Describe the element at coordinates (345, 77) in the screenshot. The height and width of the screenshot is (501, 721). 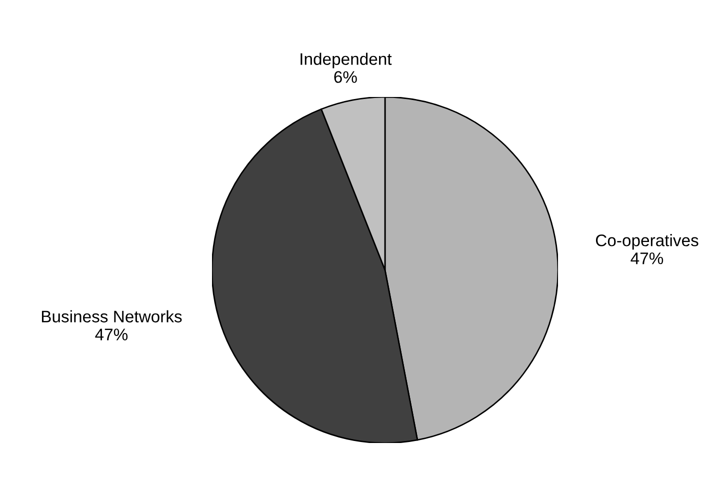
I see `data-label: 6%` at that location.